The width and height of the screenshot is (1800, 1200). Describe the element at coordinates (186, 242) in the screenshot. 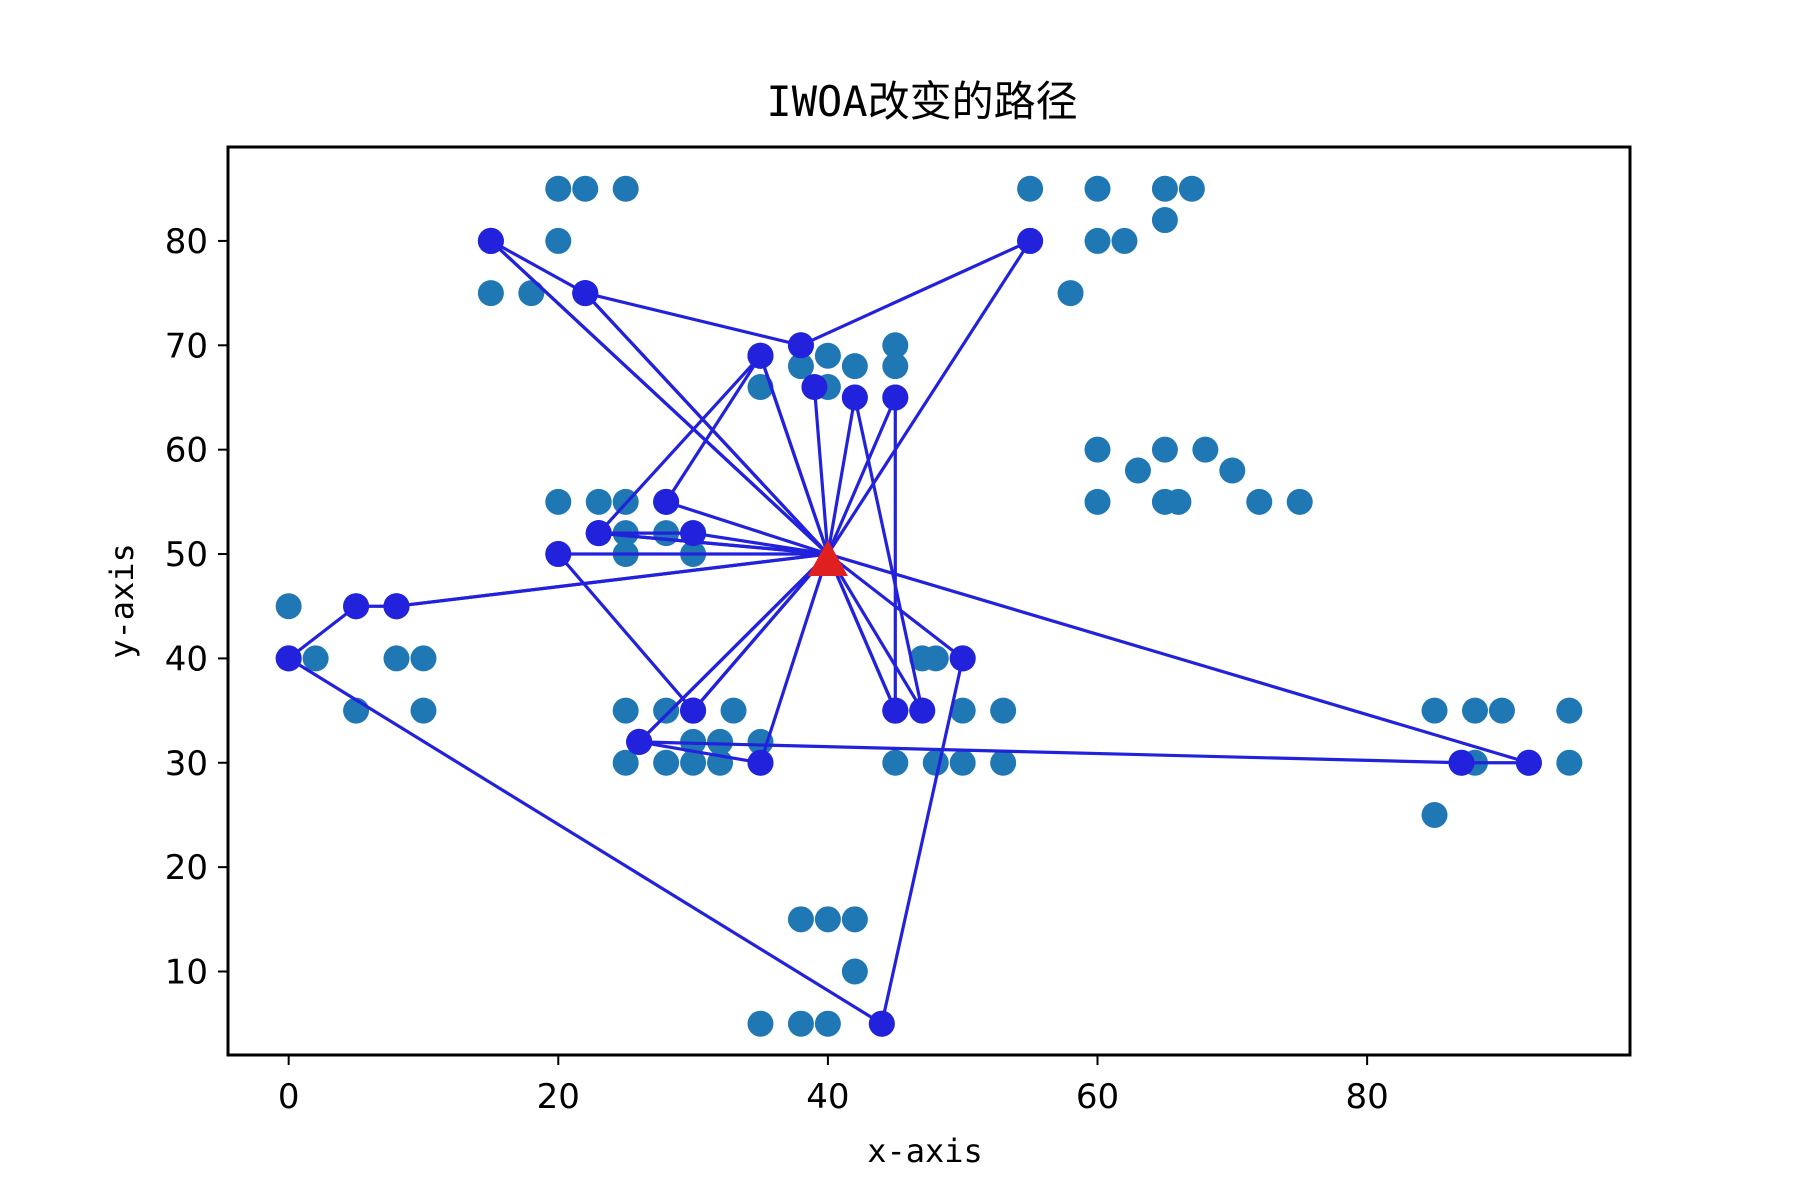

I see `y-tick-label: 80` at that location.